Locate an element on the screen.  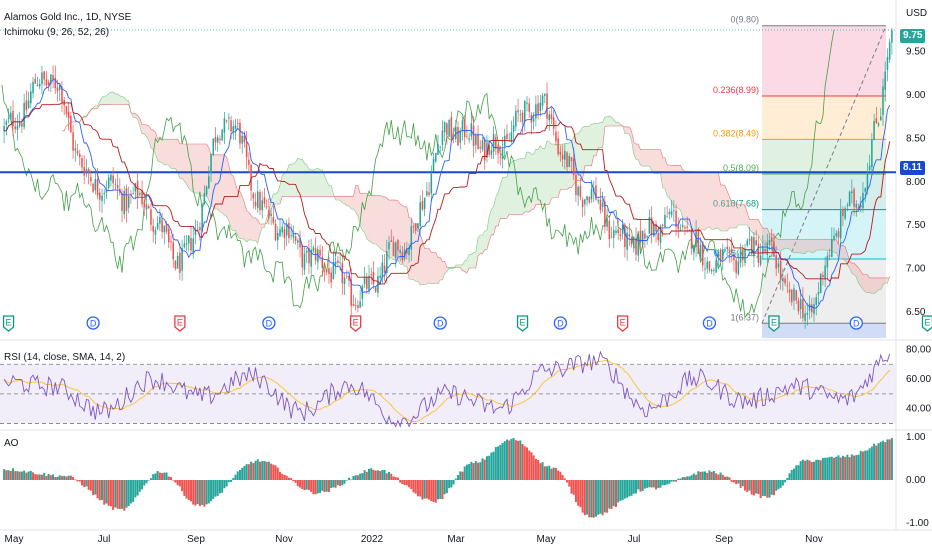
rsi-line is located at coordinates (447, 389).